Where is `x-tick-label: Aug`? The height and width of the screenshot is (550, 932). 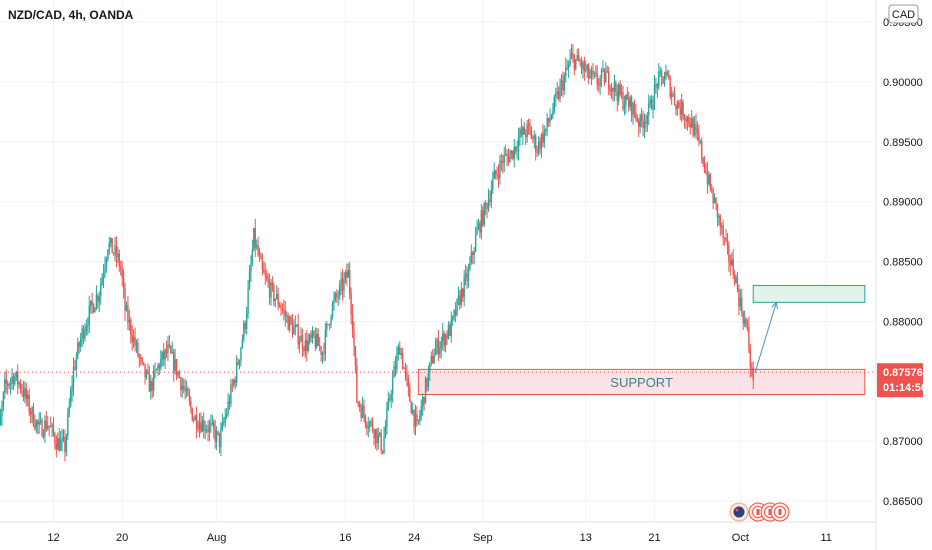 x-tick-label: Aug is located at coordinates (217, 538).